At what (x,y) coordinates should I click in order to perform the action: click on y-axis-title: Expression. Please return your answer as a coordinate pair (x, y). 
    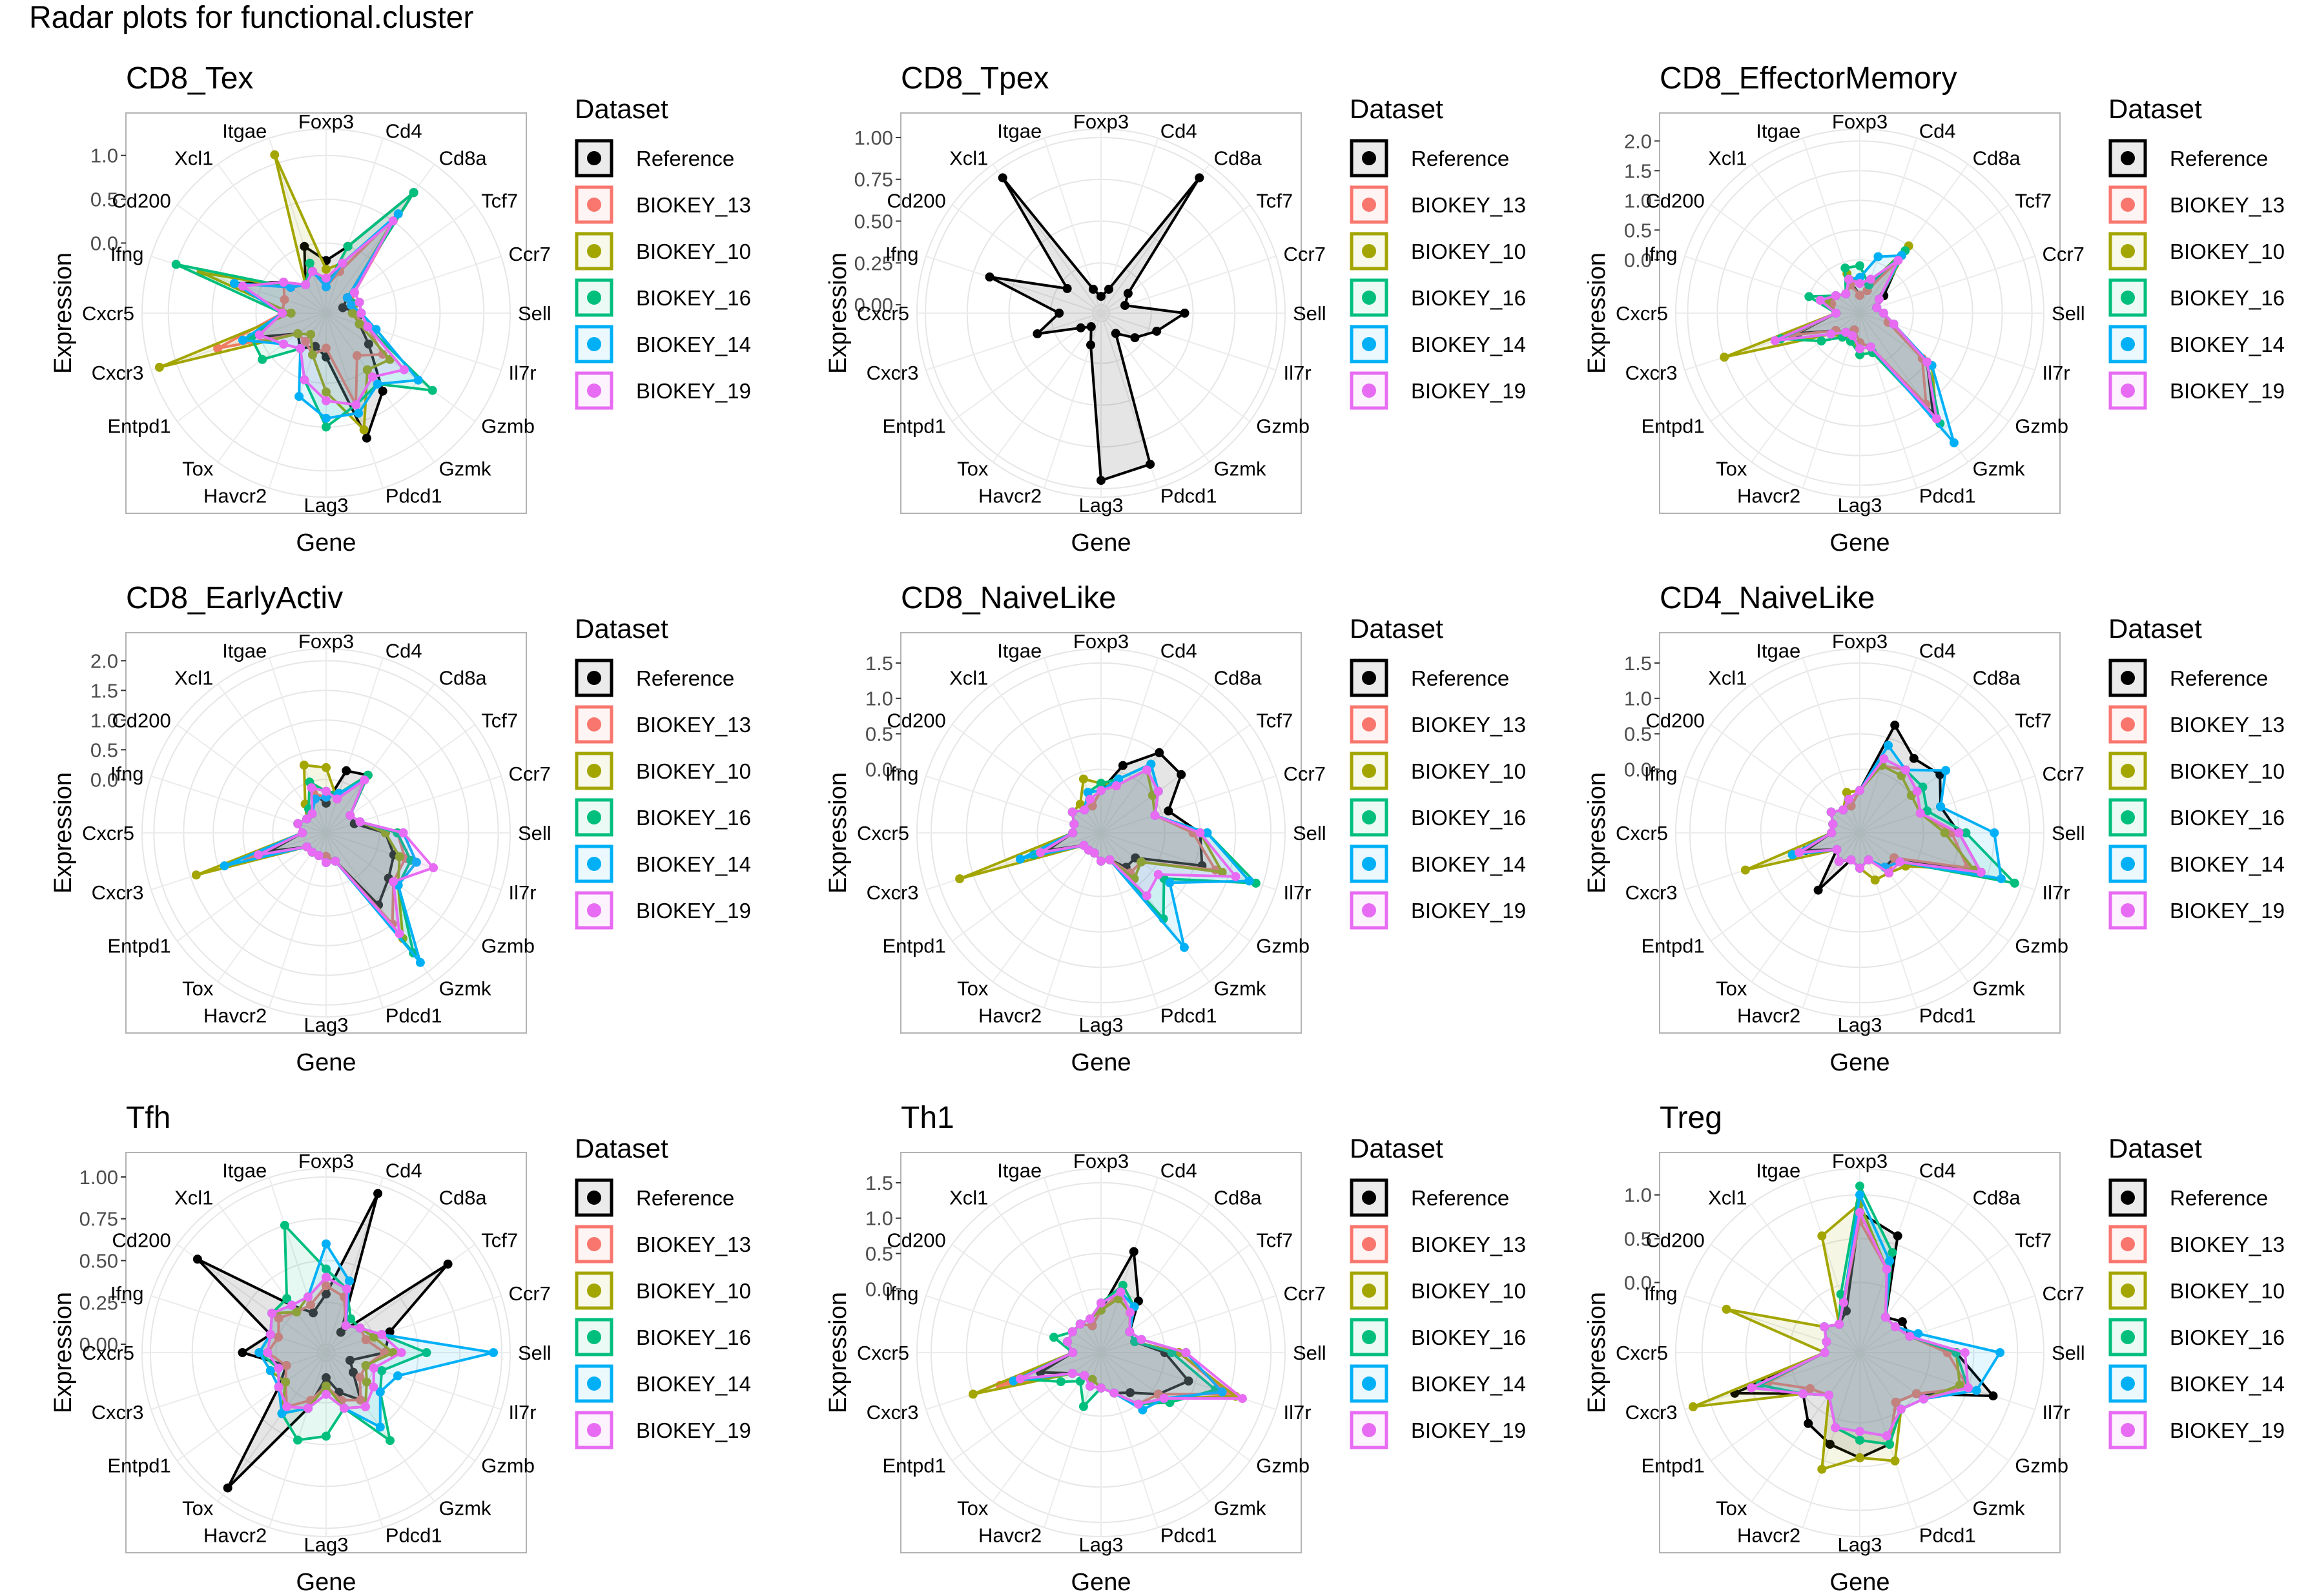
    Looking at the image, I should click on (1597, 833).